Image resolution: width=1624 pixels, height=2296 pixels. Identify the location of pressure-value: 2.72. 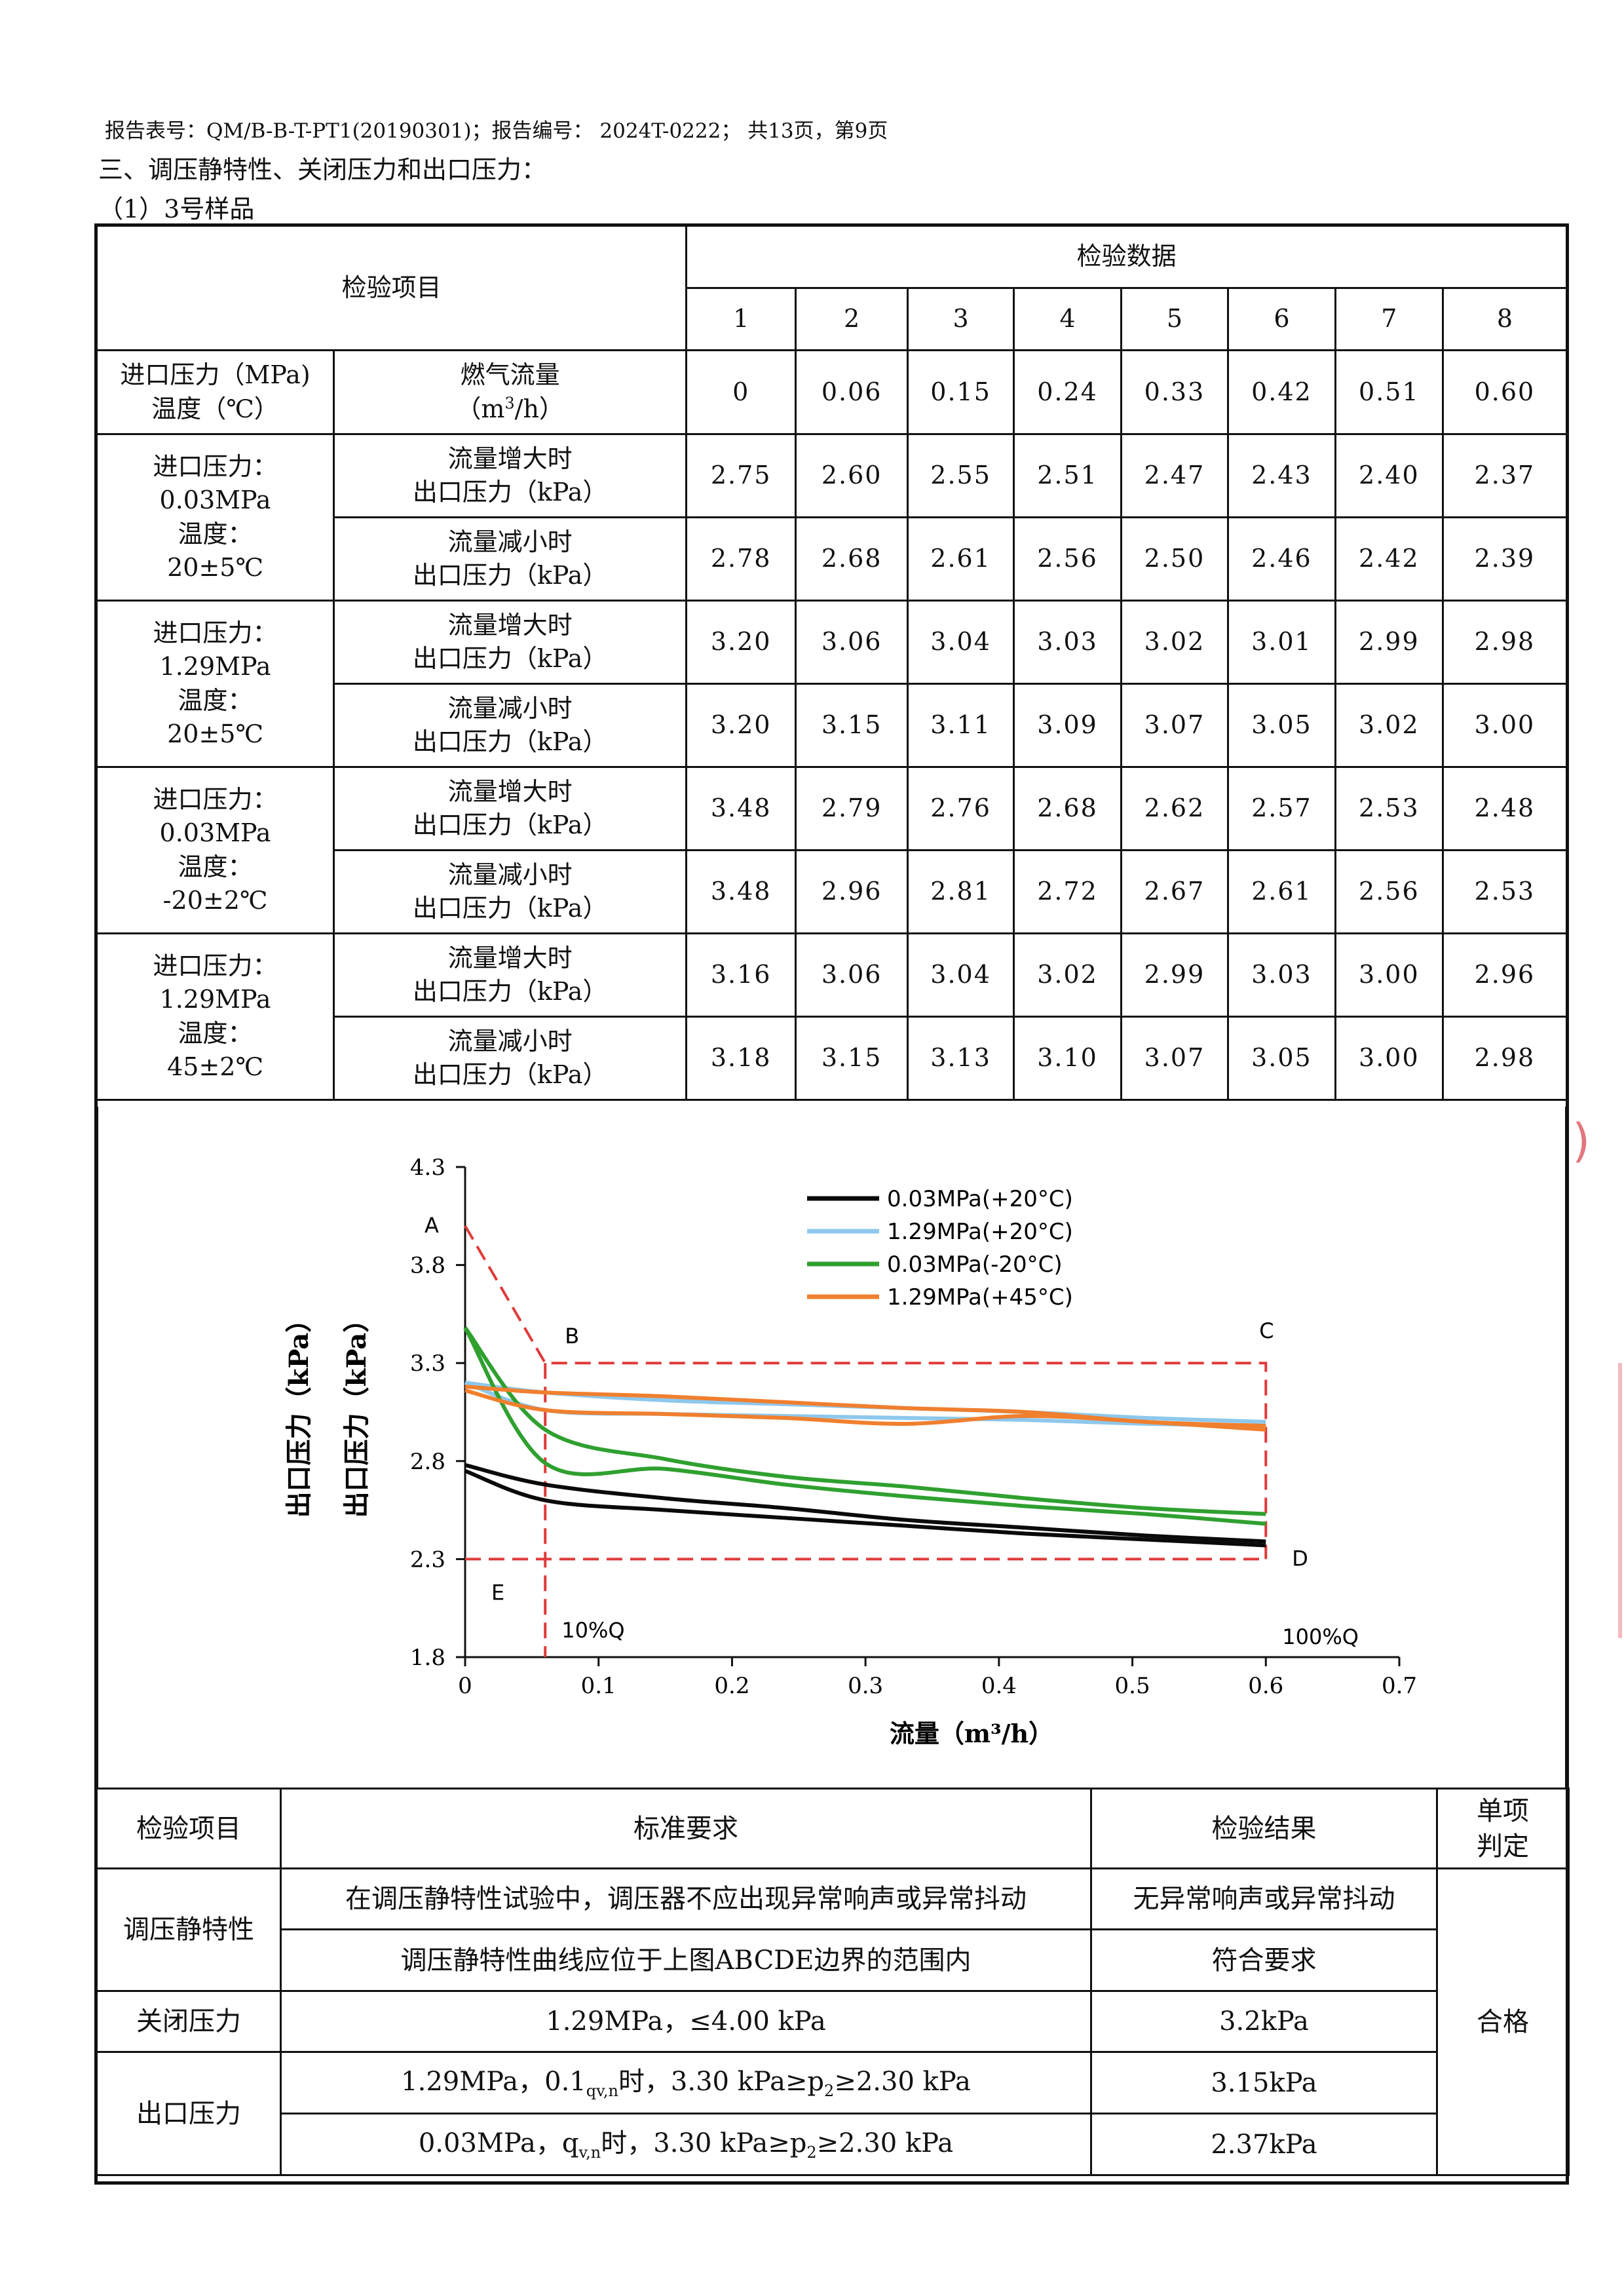
(1067, 891).